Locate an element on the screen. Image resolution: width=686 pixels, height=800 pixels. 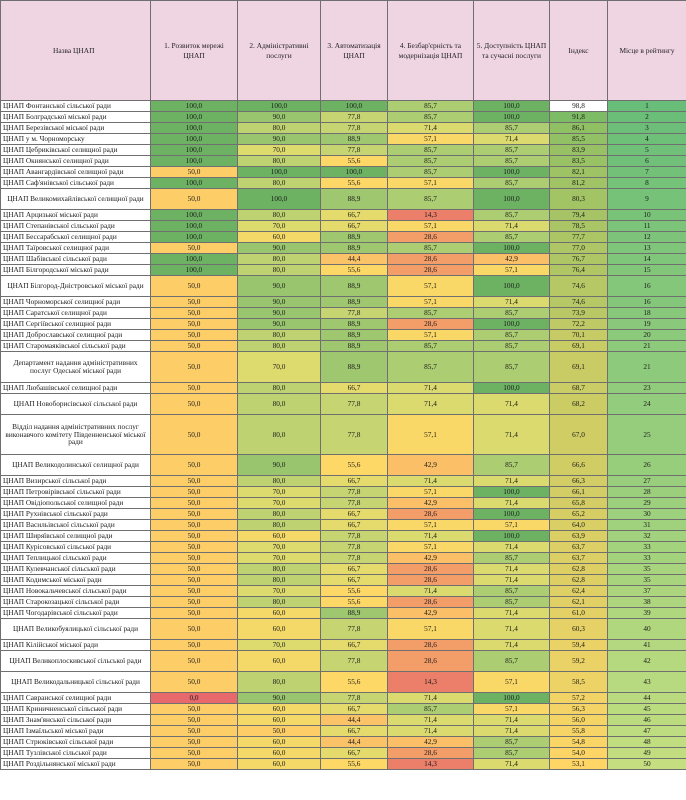
cell-accessibility: 100,0 is located at coordinates (511, 286).